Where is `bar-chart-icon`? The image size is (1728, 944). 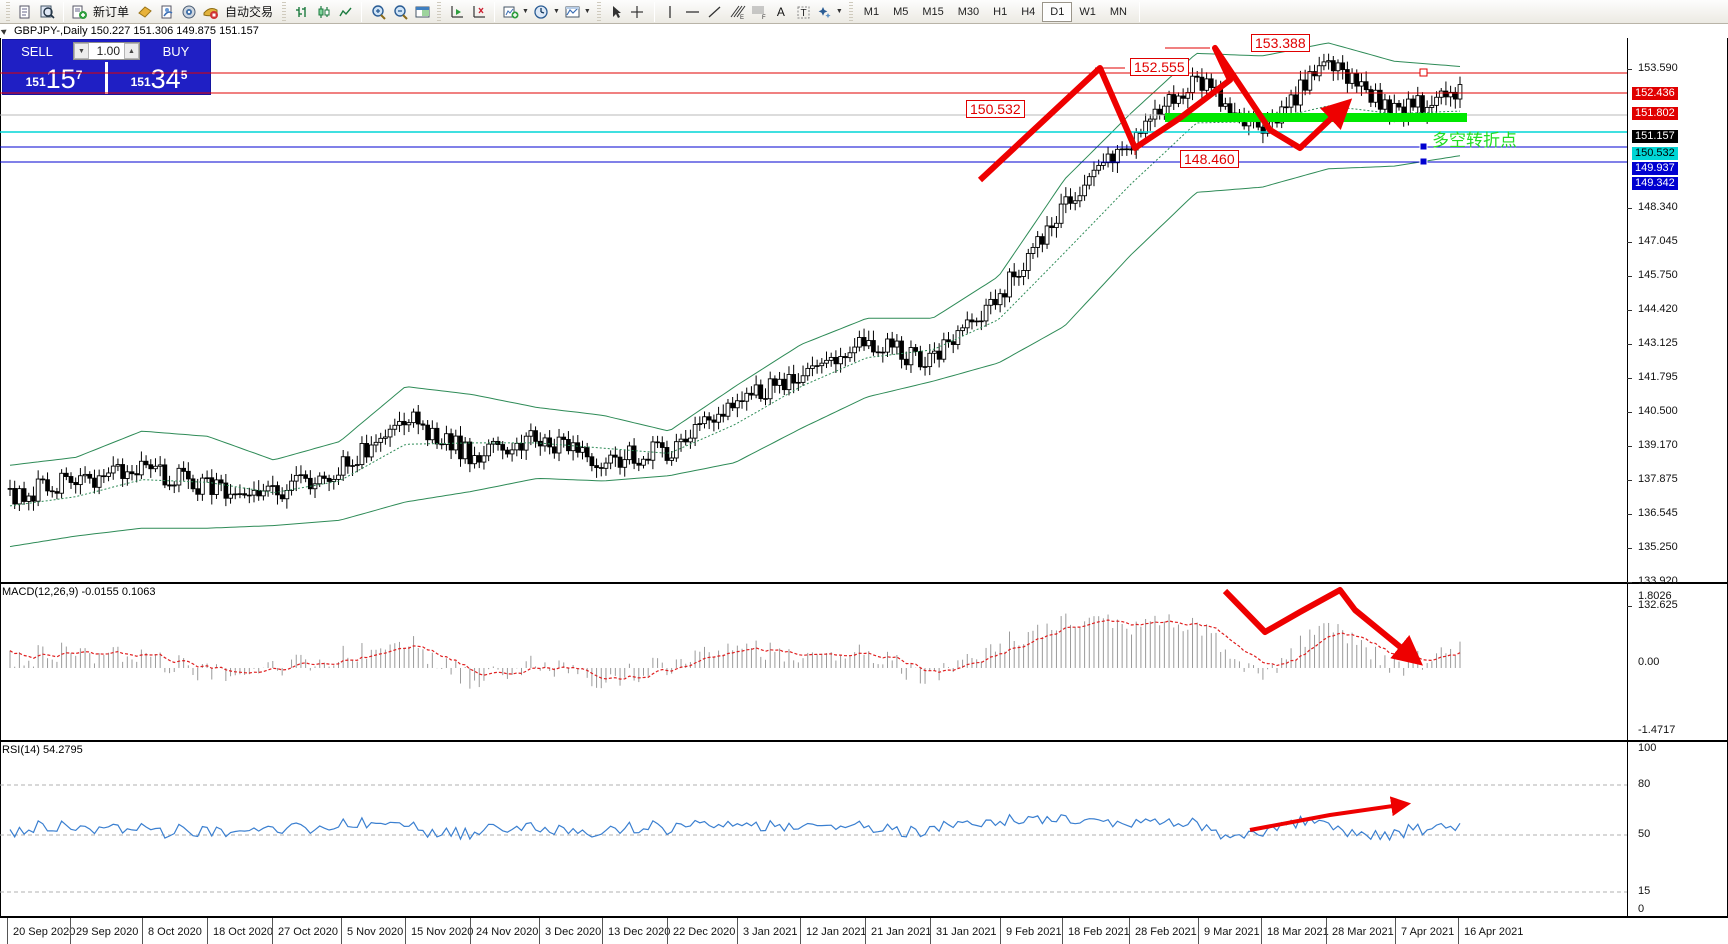 bar-chart-icon is located at coordinates (301, 12).